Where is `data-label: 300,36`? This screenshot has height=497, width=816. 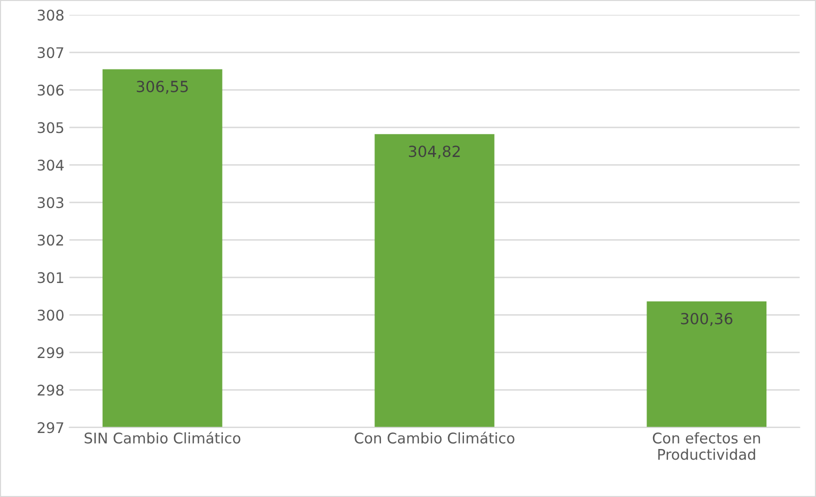 data-label: 300,36 is located at coordinates (706, 319).